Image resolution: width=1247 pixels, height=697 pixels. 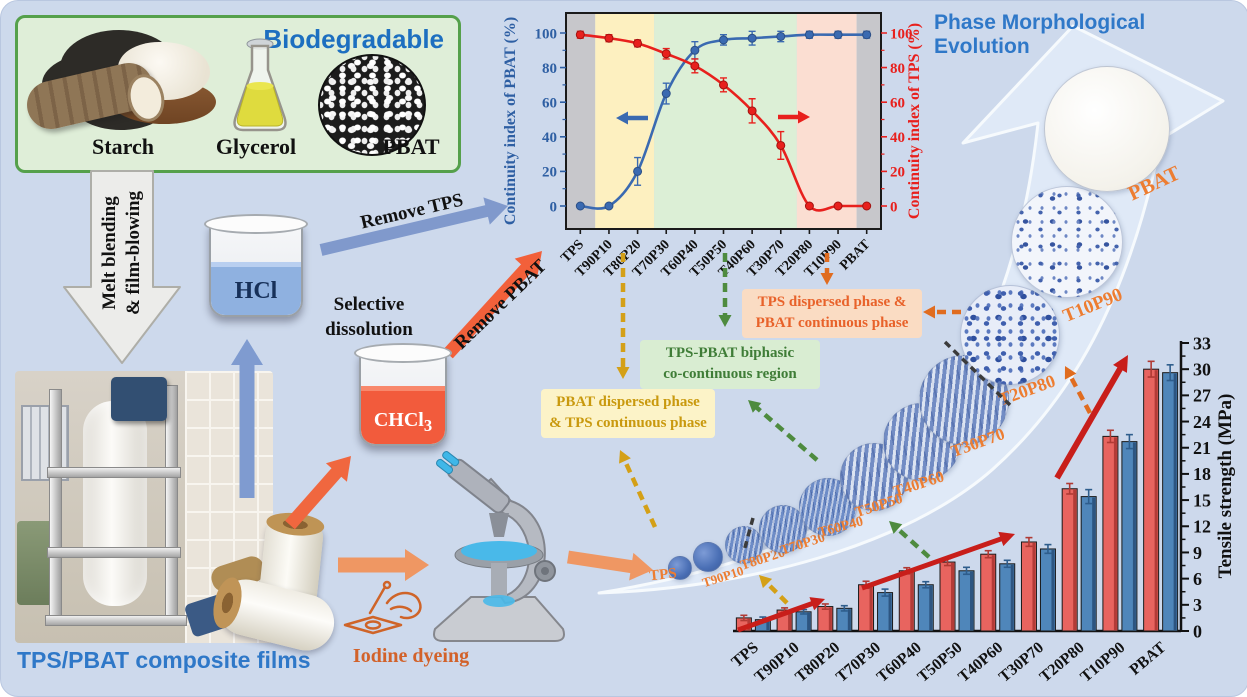 What do you see at coordinates (369, 329) in the screenshot?
I see `selective-line2: dissolution` at bounding box center [369, 329].